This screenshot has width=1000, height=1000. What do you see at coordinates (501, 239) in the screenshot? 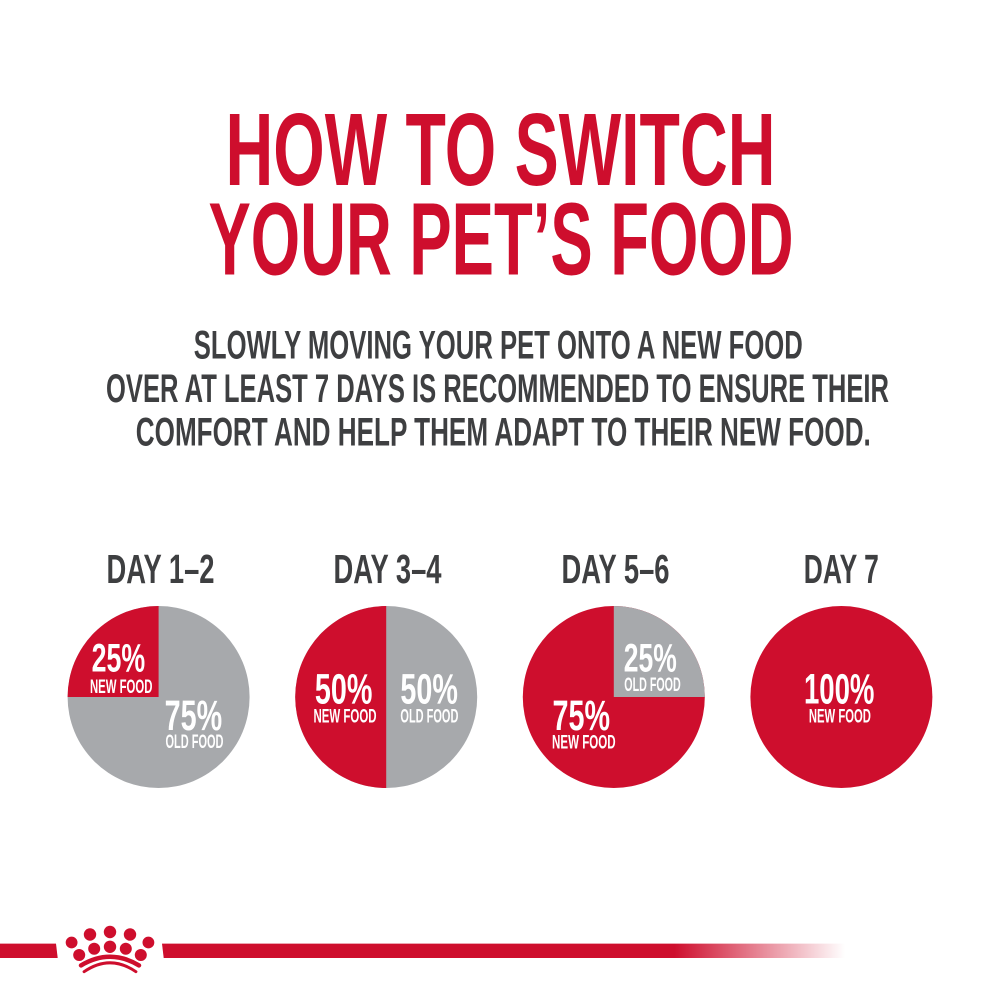
I see `svg-text: YOUR PET’S FOOD` at bounding box center [501, 239].